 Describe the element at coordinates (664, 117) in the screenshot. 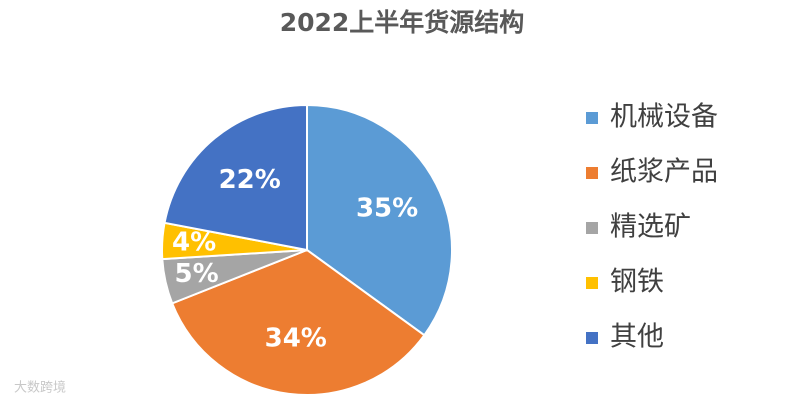

I see `legend-label: 机械设备` at that location.